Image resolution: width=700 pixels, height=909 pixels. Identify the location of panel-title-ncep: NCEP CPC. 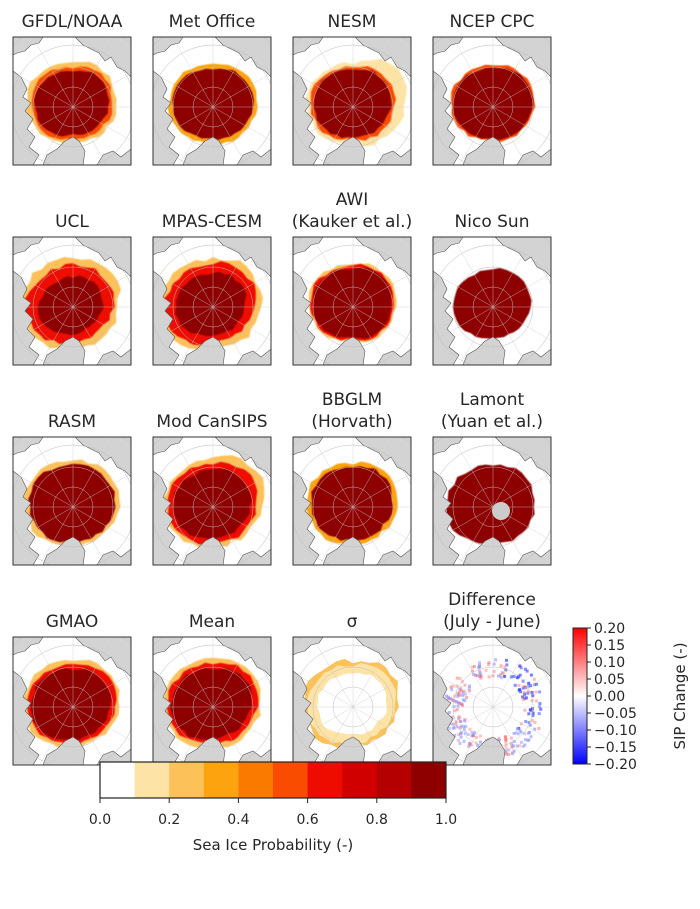
(492, 22).